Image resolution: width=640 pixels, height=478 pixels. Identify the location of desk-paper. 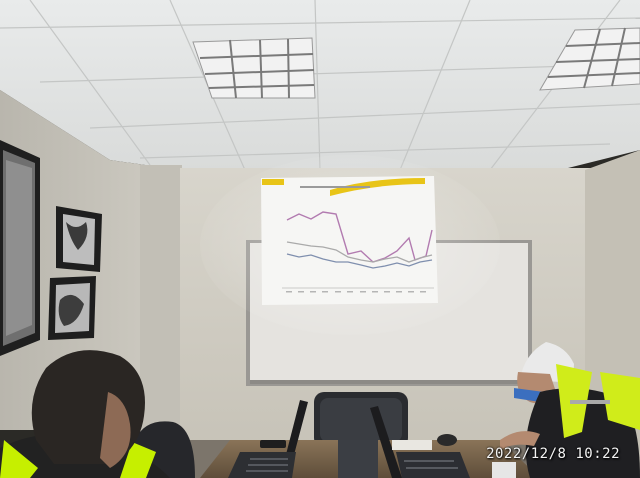
(412, 445).